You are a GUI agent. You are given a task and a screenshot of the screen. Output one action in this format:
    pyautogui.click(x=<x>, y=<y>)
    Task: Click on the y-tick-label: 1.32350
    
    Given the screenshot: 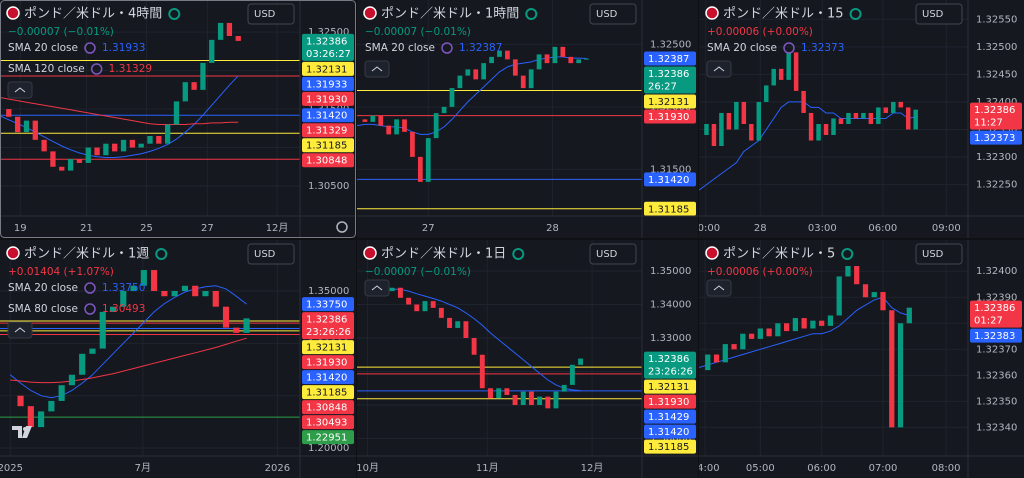 What is the action you would take?
    pyautogui.click(x=996, y=129)
    